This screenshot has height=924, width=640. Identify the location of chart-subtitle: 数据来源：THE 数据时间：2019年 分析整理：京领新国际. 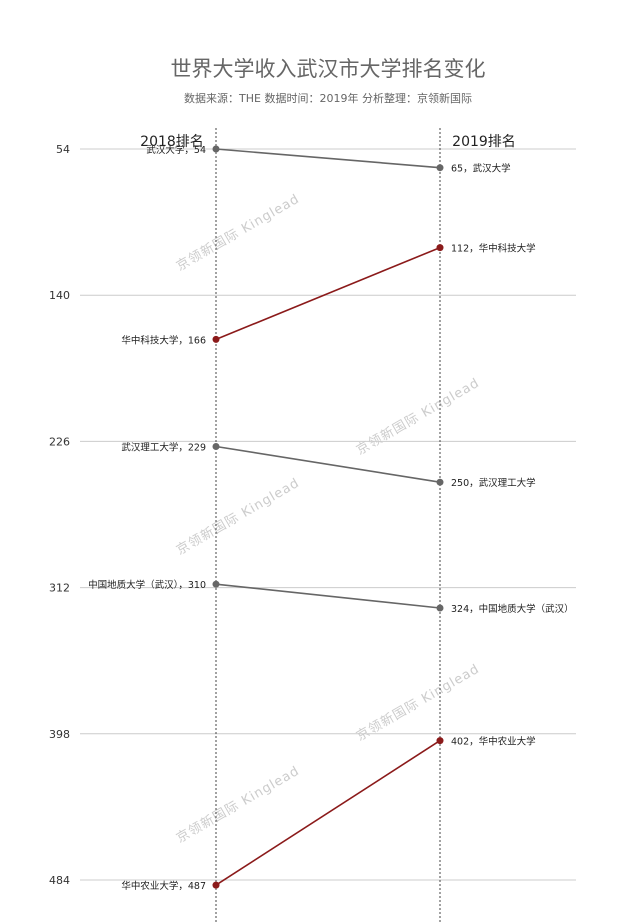
(328, 98).